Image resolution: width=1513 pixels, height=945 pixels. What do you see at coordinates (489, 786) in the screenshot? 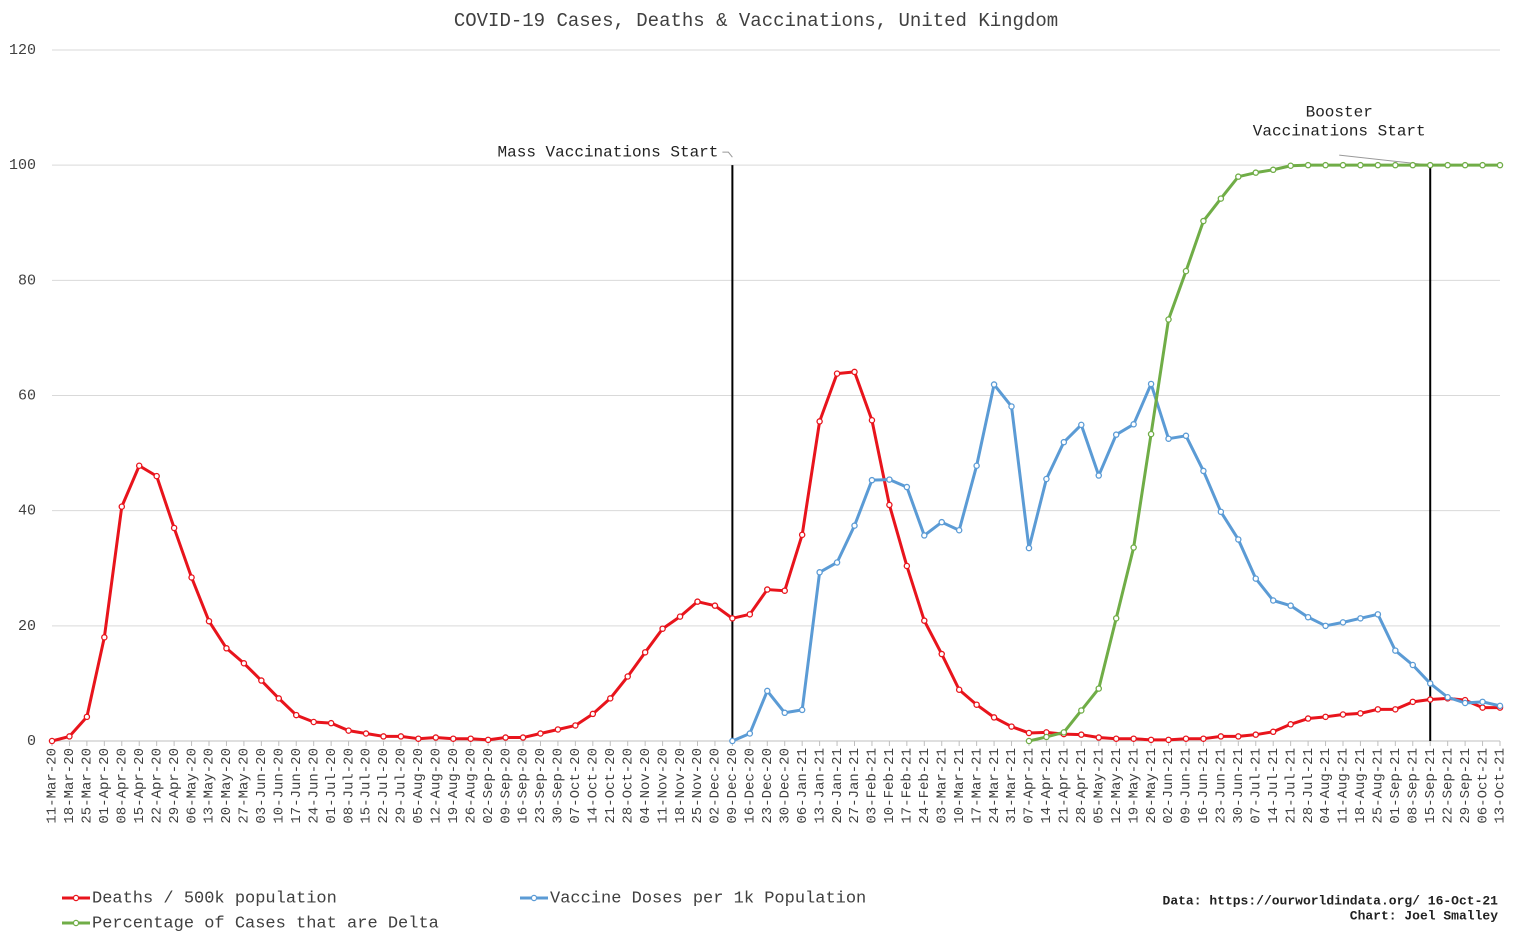
I see `x-tick-label: 02-Sep-20` at bounding box center [489, 786].